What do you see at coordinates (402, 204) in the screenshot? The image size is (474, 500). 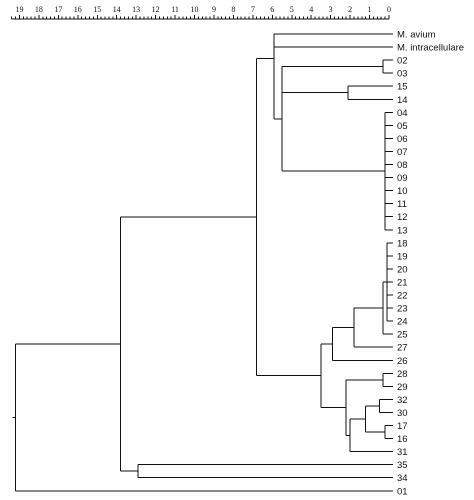 I see `leaf-label-11: 11` at bounding box center [402, 204].